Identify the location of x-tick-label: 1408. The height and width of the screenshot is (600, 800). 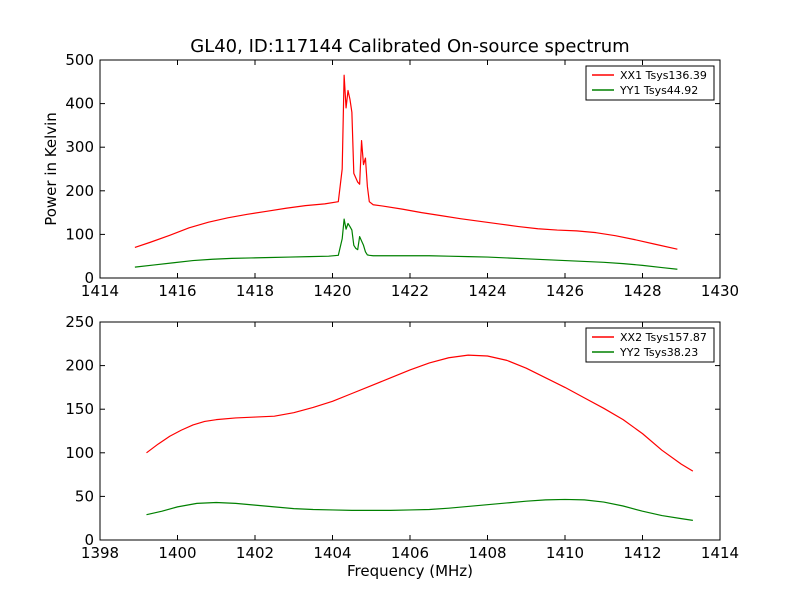
(487, 553).